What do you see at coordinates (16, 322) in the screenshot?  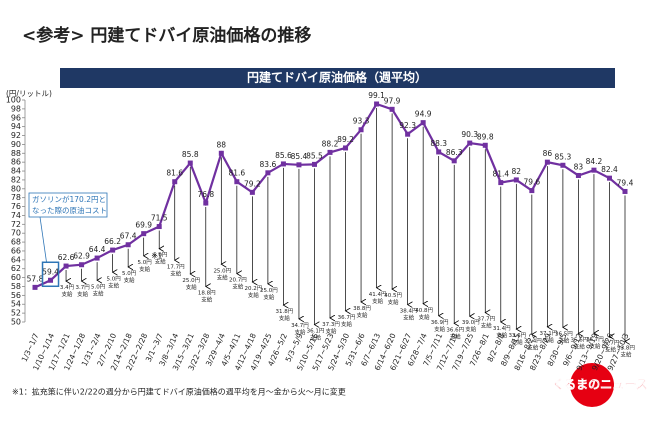 I see `y-tick-label: 50` at bounding box center [16, 322].